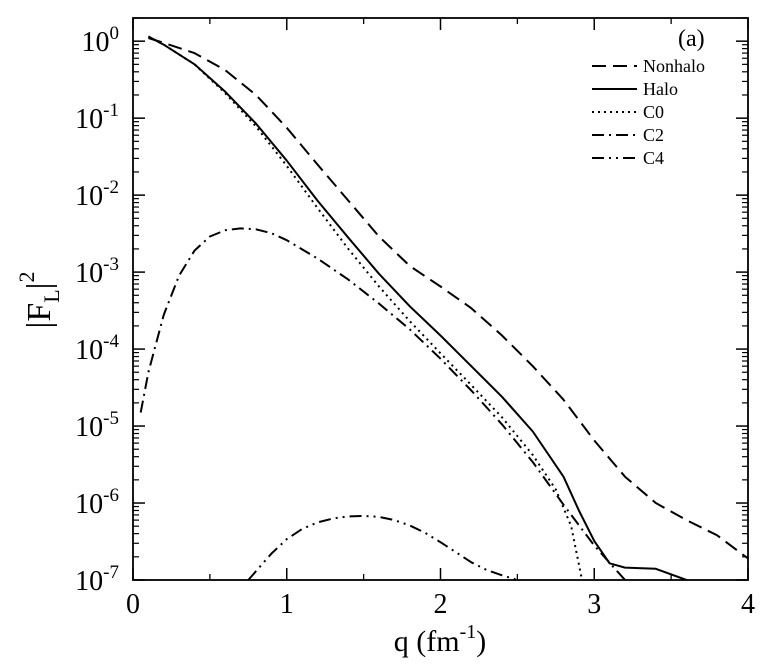 Image resolution: width=760 pixels, height=670 pixels. Describe the element at coordinates (481, 641) in the screenshot. I see `x-axis-title-close: )` at that location.